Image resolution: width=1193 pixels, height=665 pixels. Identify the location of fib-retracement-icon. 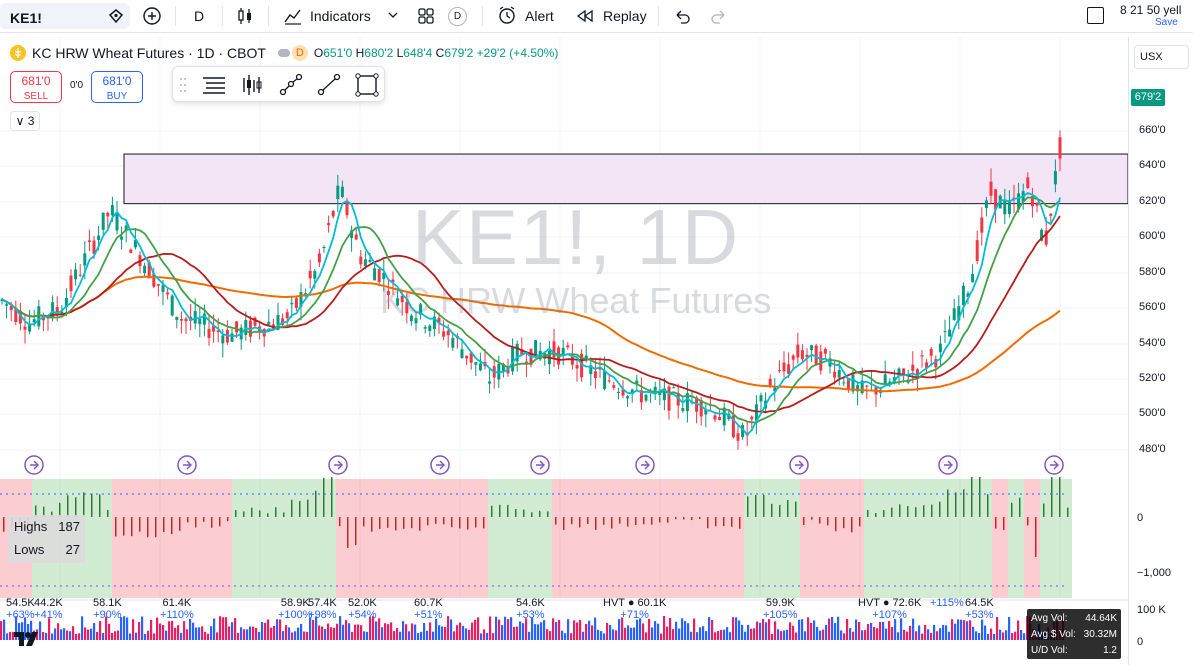
(214, 85).